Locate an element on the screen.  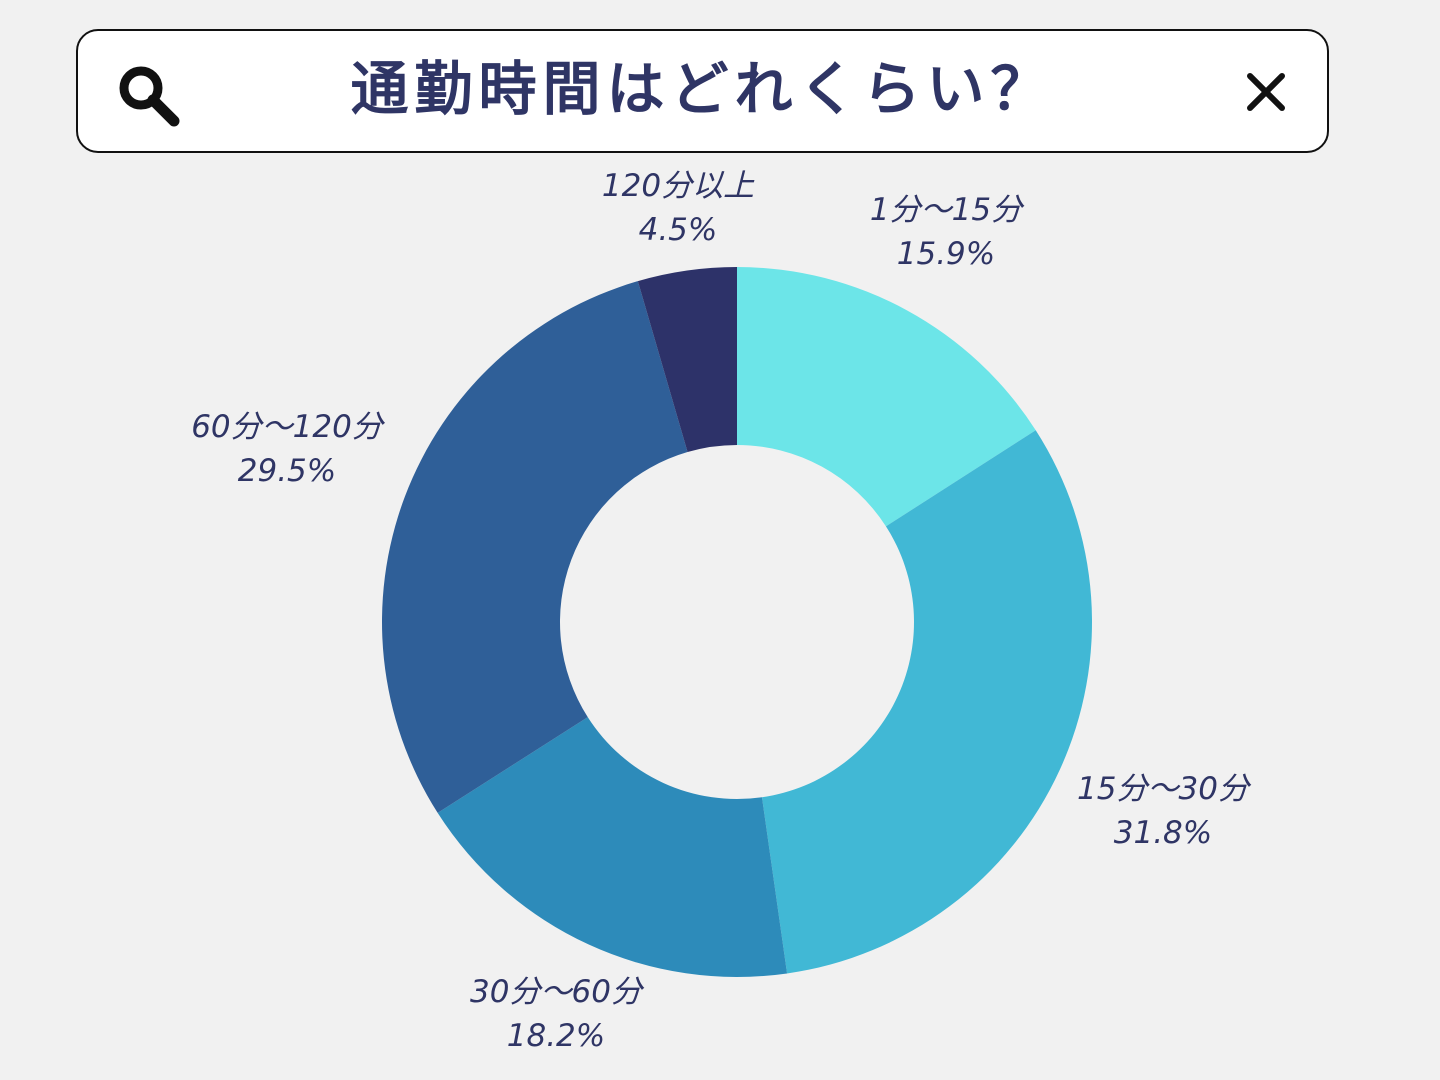
slice-value-label: 29.5% is located at coordinates (287, 471).